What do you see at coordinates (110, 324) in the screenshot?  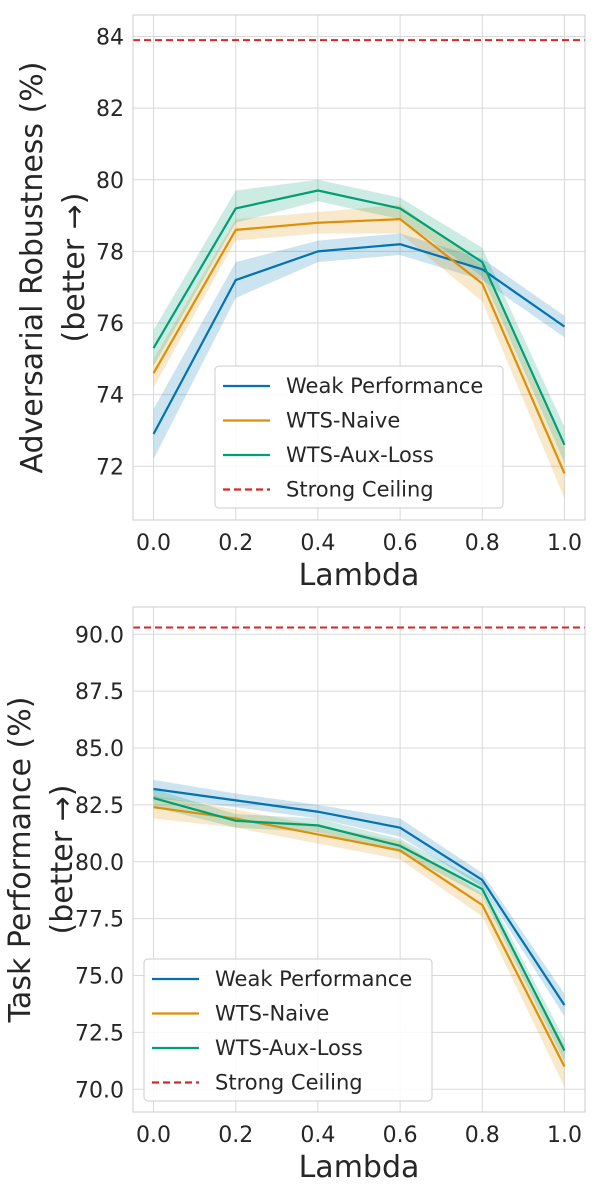 I see `y-tick-label: 76` at bounding box center [110, 324].